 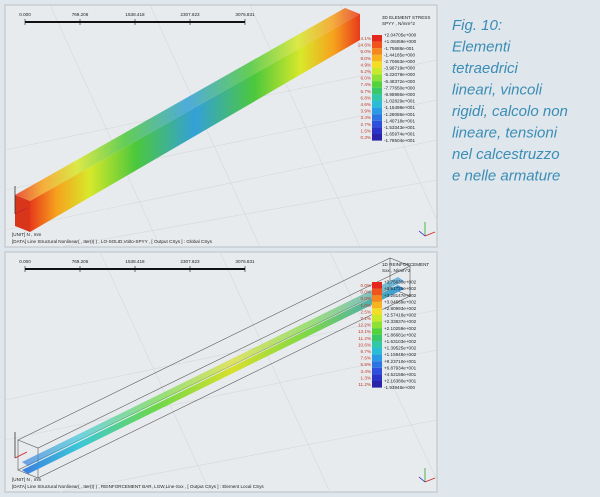 What do you see at coordinates (364, 325) in the screenshot?
I see `legend-percent: 12.2%` at bounding box center [364, 325].